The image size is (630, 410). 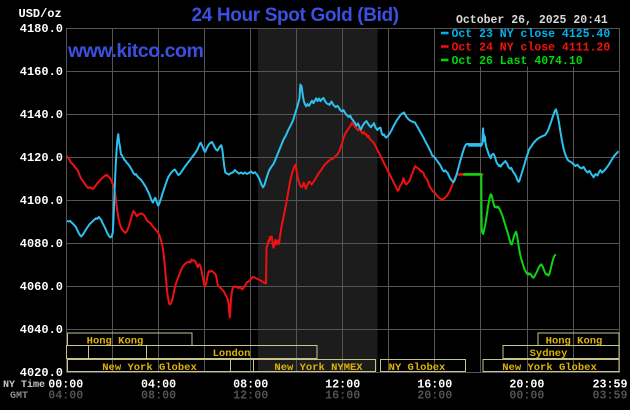 What do you see at coordinates (41, 330) in the screenshot?
I see `svg-text: 4040.0` at bounding box center [41, 330].